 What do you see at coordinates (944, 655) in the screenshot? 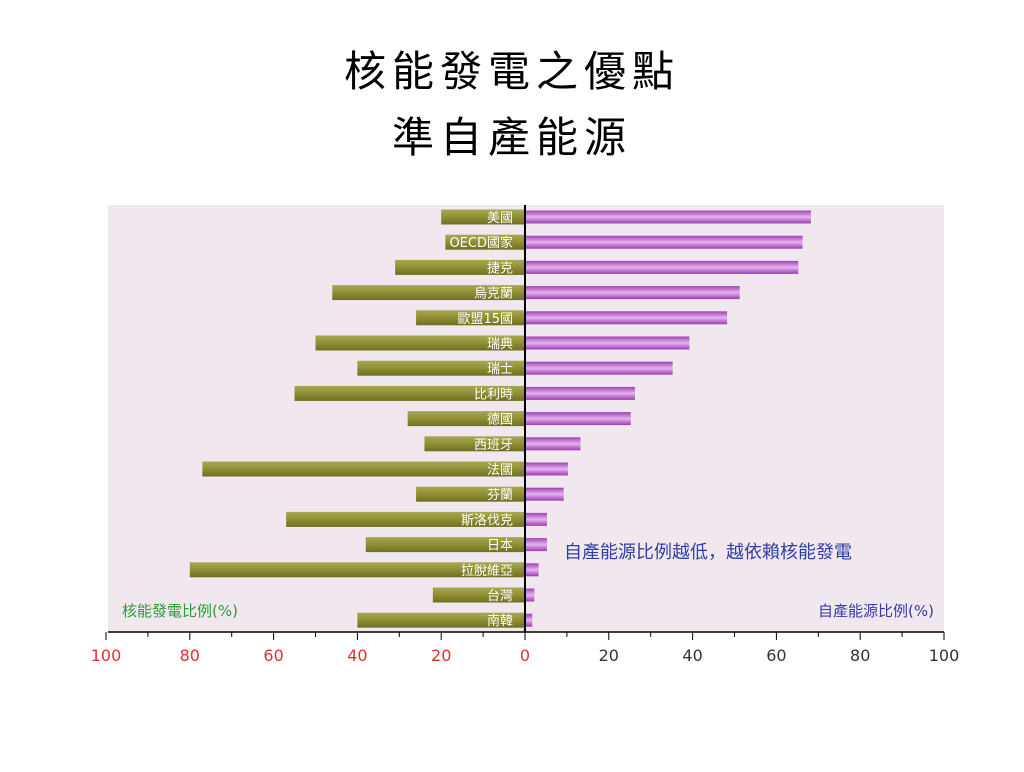
I see `right-tick-label: 100` at bounding box center [944, 655].